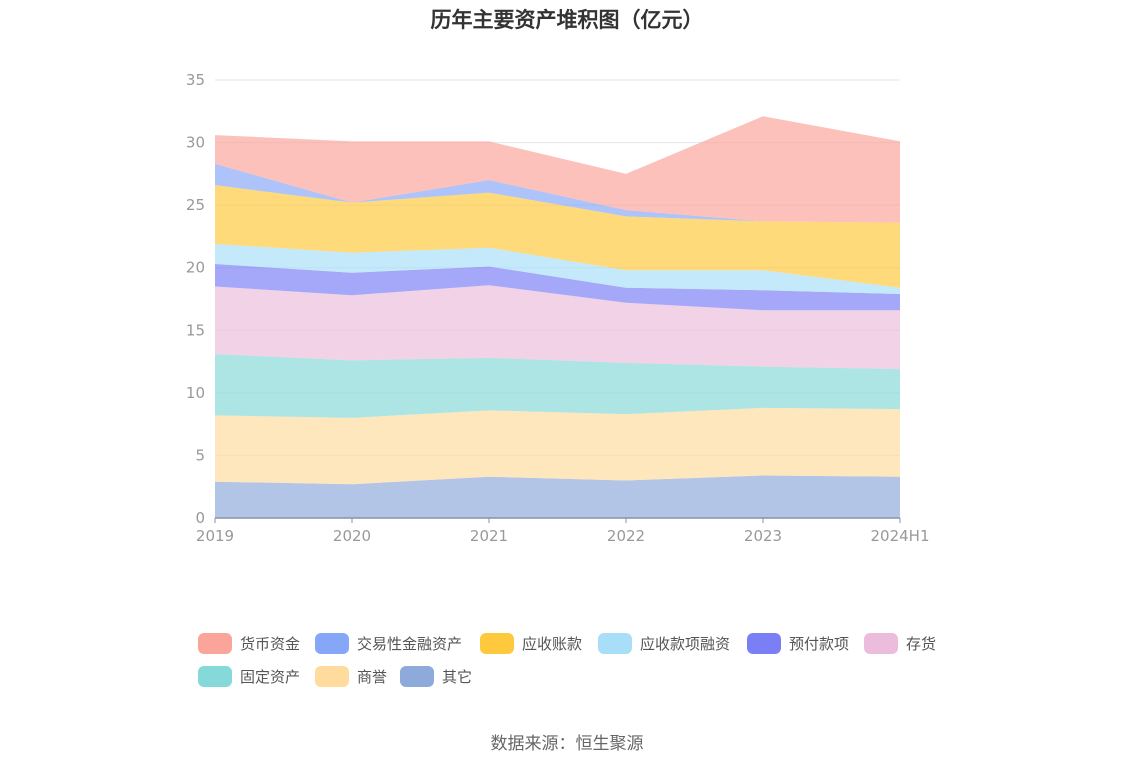  I want to click on legend-item-trading-financial-assets: 交易性金融资产, so click(388, 643).